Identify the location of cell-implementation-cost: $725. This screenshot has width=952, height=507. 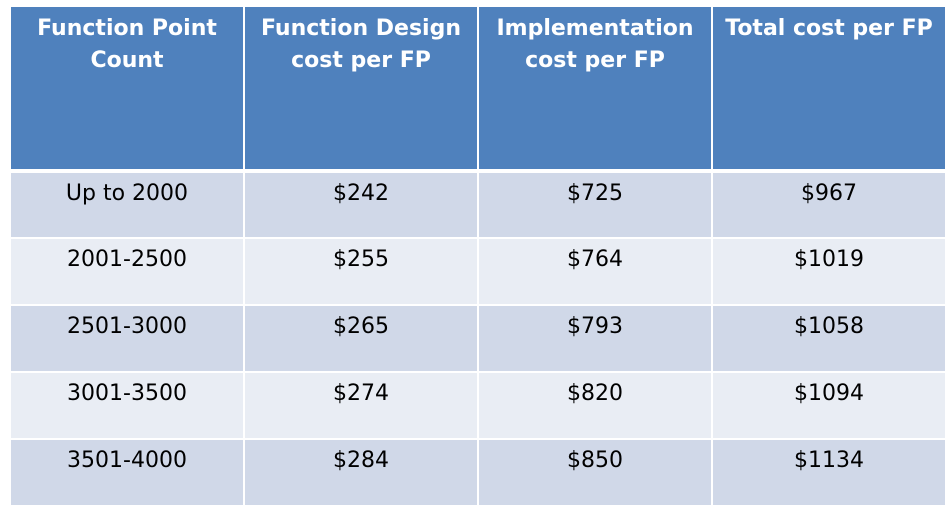
(595, 204).